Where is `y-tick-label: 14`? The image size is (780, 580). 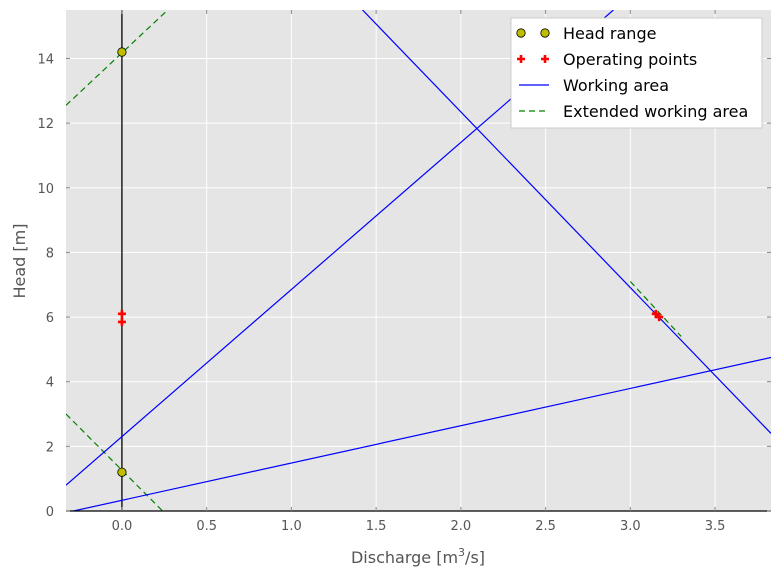
y-tick-label: 14 is located at coordinates (45, 59).